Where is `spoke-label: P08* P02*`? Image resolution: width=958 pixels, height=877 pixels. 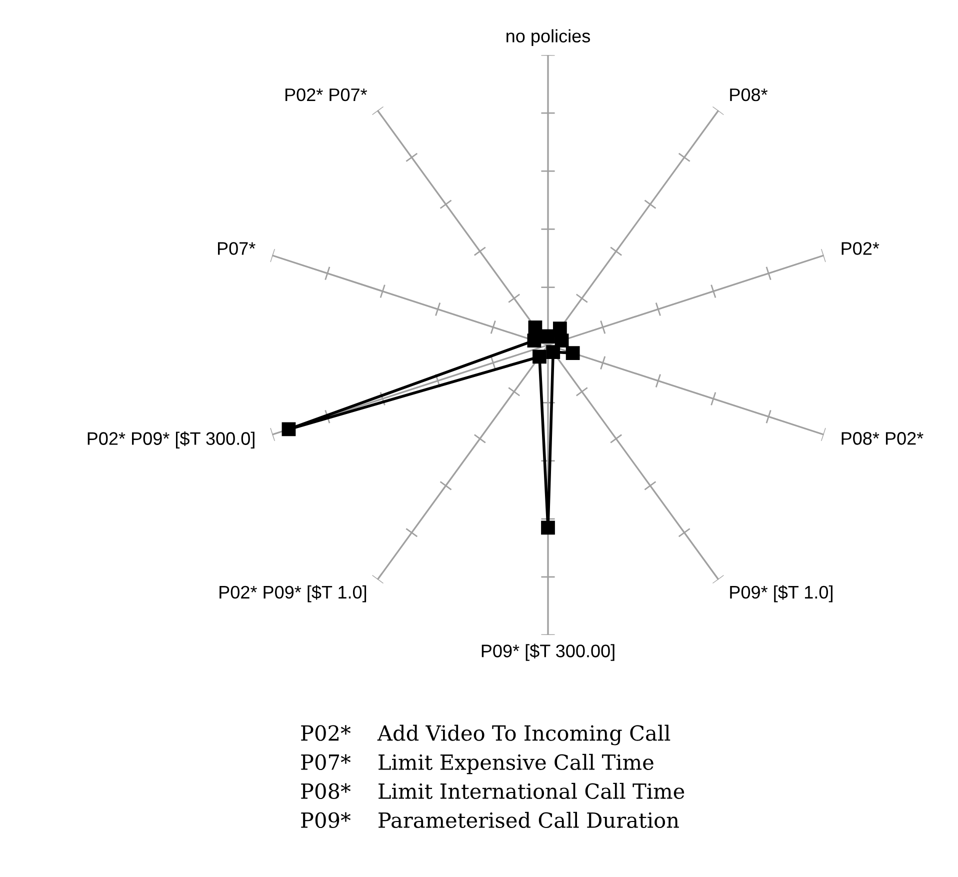
spoke-label: P08* P02* is located at coordinates (883, 438).